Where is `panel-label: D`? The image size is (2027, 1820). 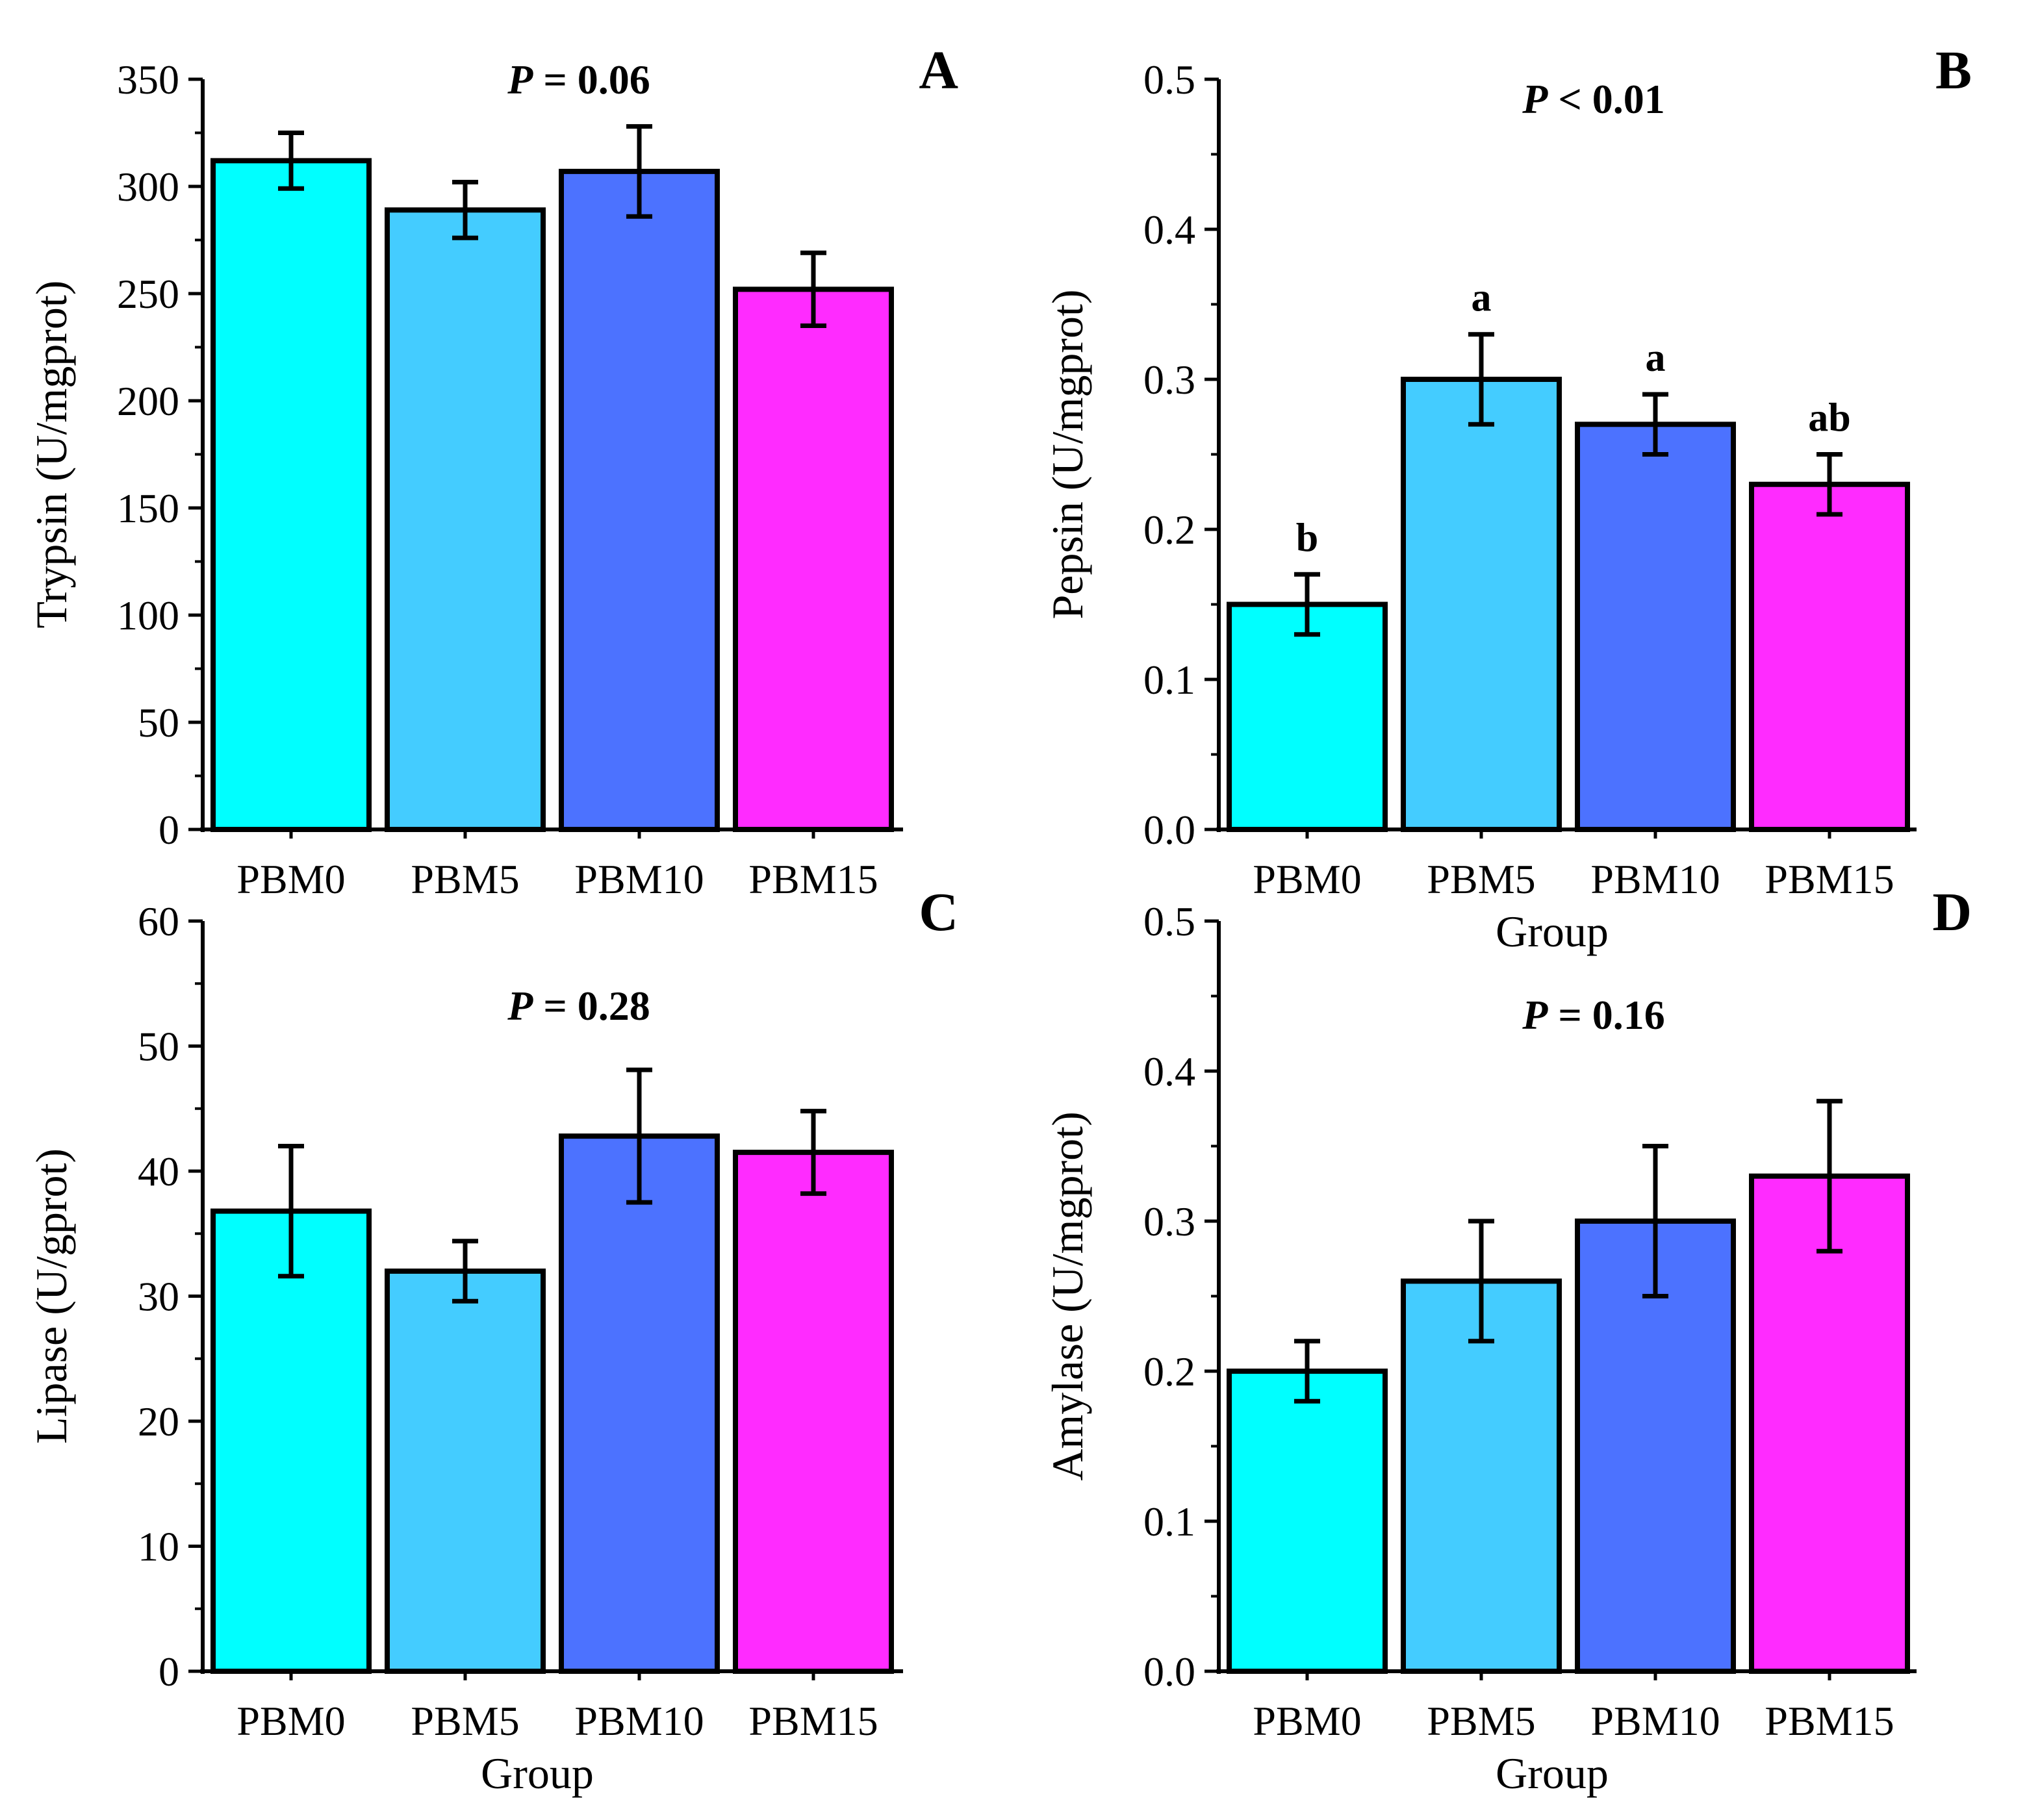
panel-label: D is located at coordinates (1952, 912).